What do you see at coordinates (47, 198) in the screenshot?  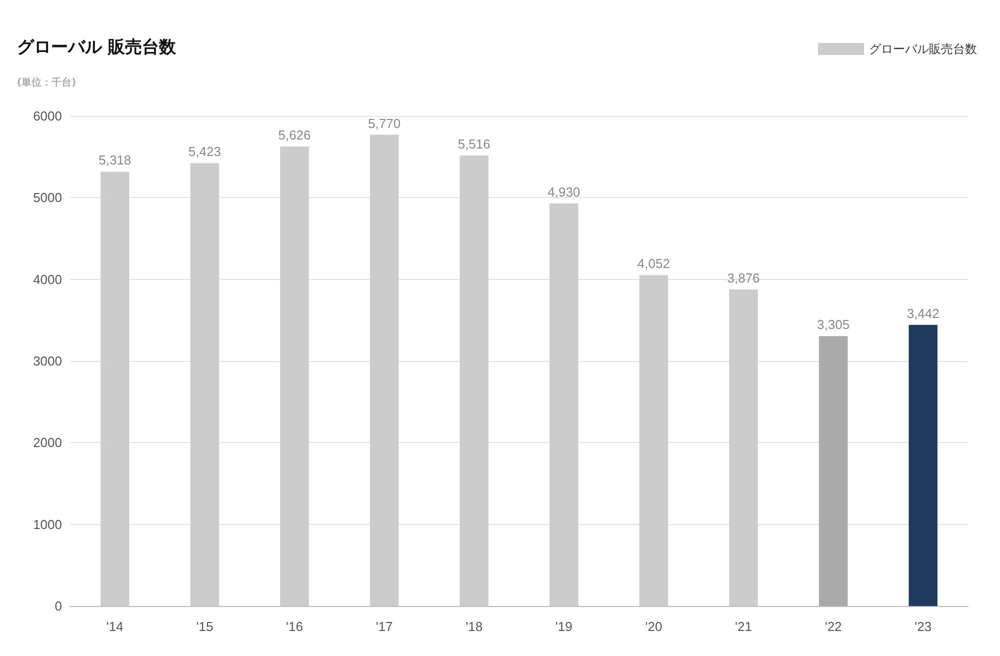 I see `y-tick-label: 5000` at bounding box center [47, 198].